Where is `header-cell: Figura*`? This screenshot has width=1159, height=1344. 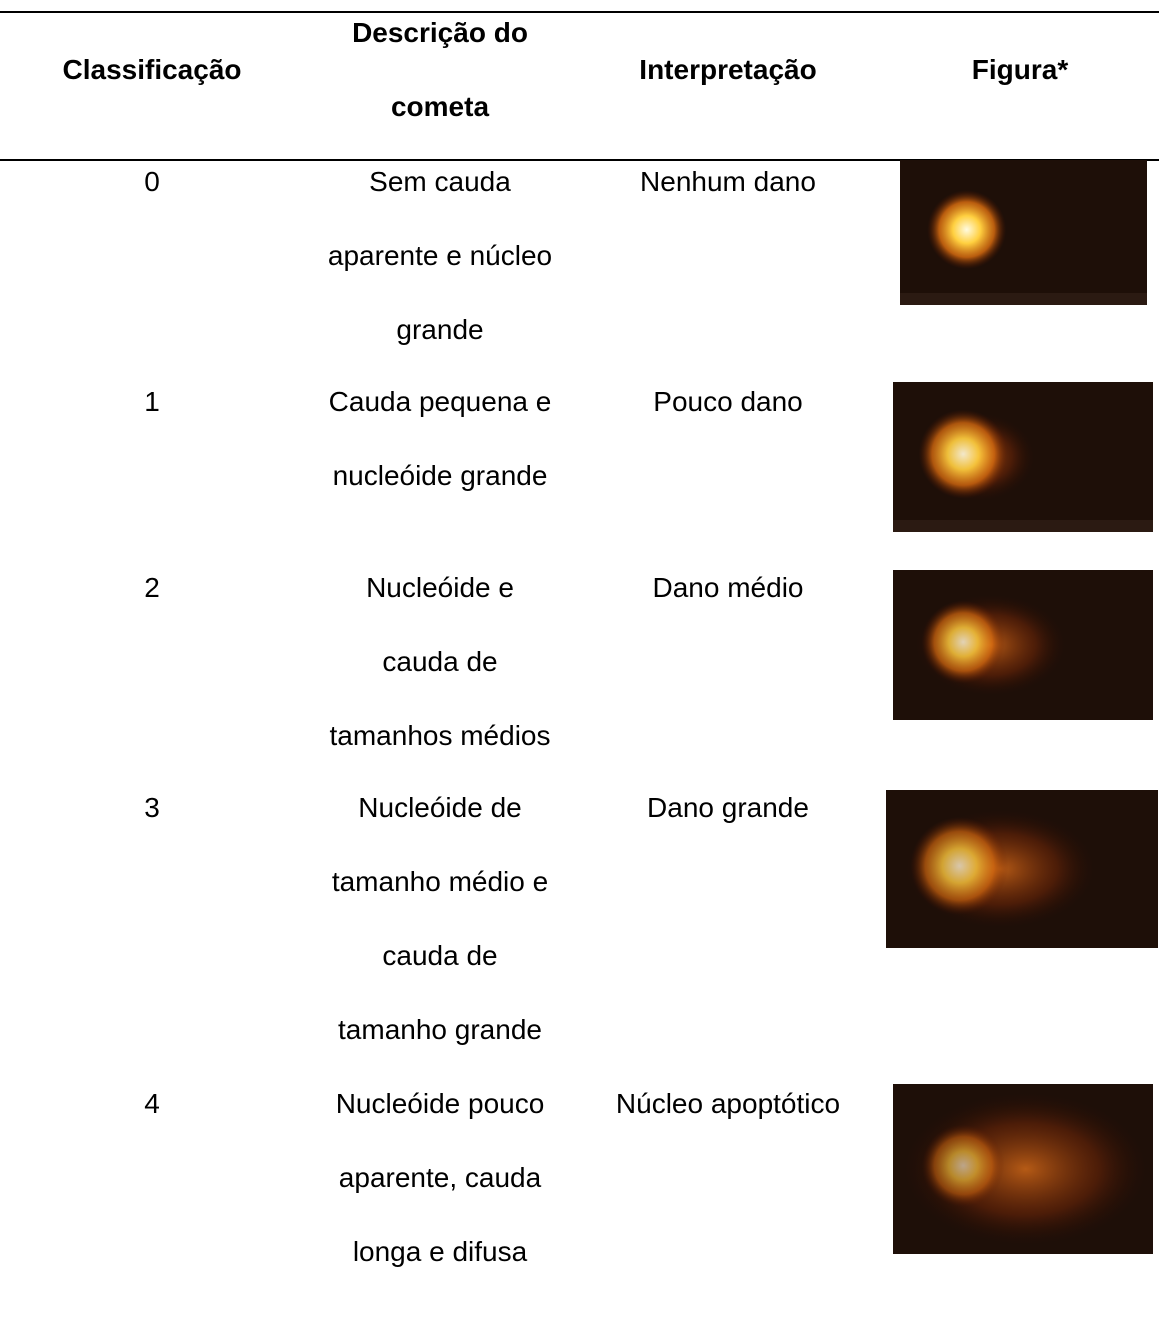
header-cell: Figura* is located at coordinates (1020, 69).